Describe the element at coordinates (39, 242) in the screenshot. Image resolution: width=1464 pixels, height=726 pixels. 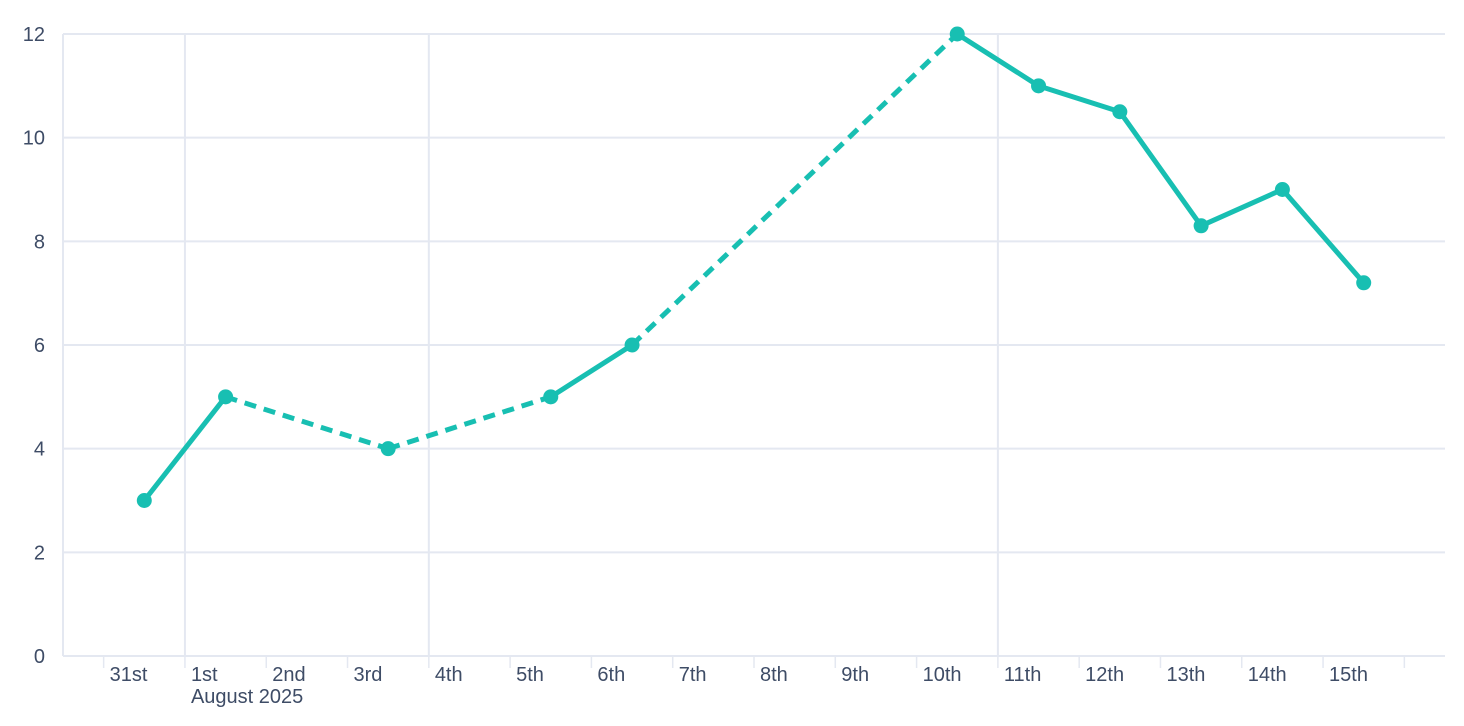
I see `y-tick-label: 8` at that location.